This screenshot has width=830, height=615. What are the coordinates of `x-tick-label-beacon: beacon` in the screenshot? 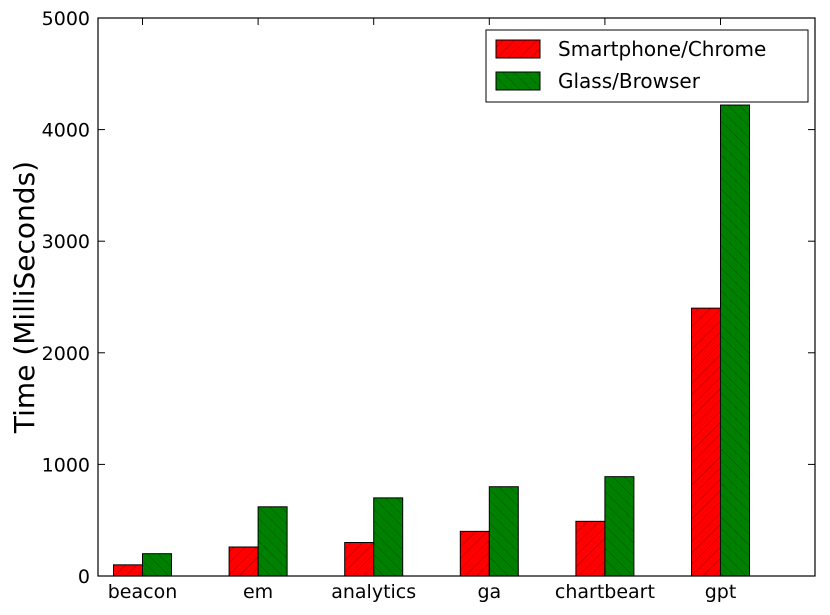 It's located at (143, 592).